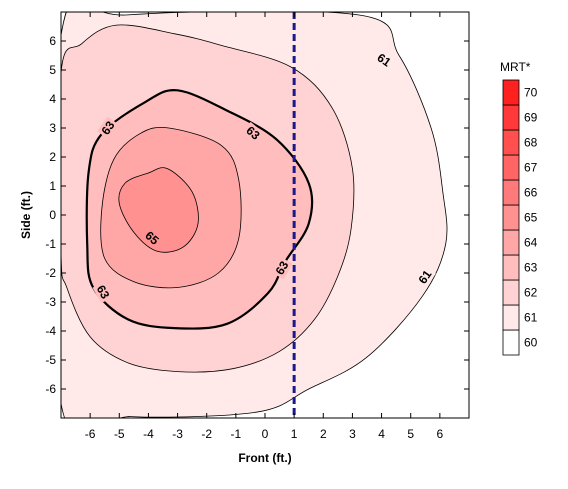 The width and height of the screenshot is (568, 489). I want to click on x-axis-title: Front (ft.), so click(264, 458).